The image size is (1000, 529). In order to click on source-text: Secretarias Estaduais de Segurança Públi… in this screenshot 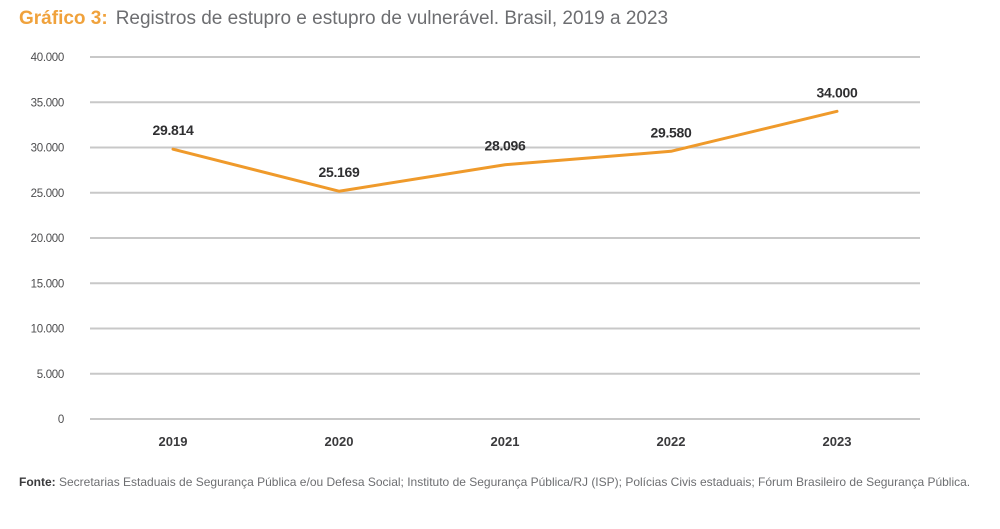, I will do `click(515, 482)`.